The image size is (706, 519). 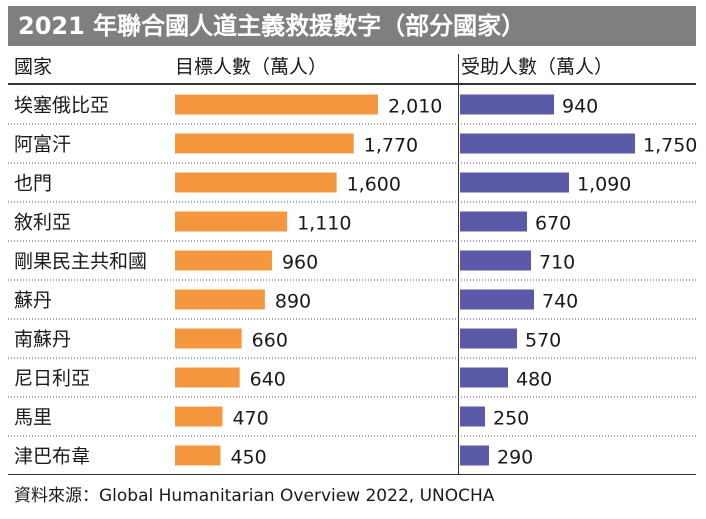 I want to click on target-column-header: 目標人數（萬人）, so click(x=251, y=67).